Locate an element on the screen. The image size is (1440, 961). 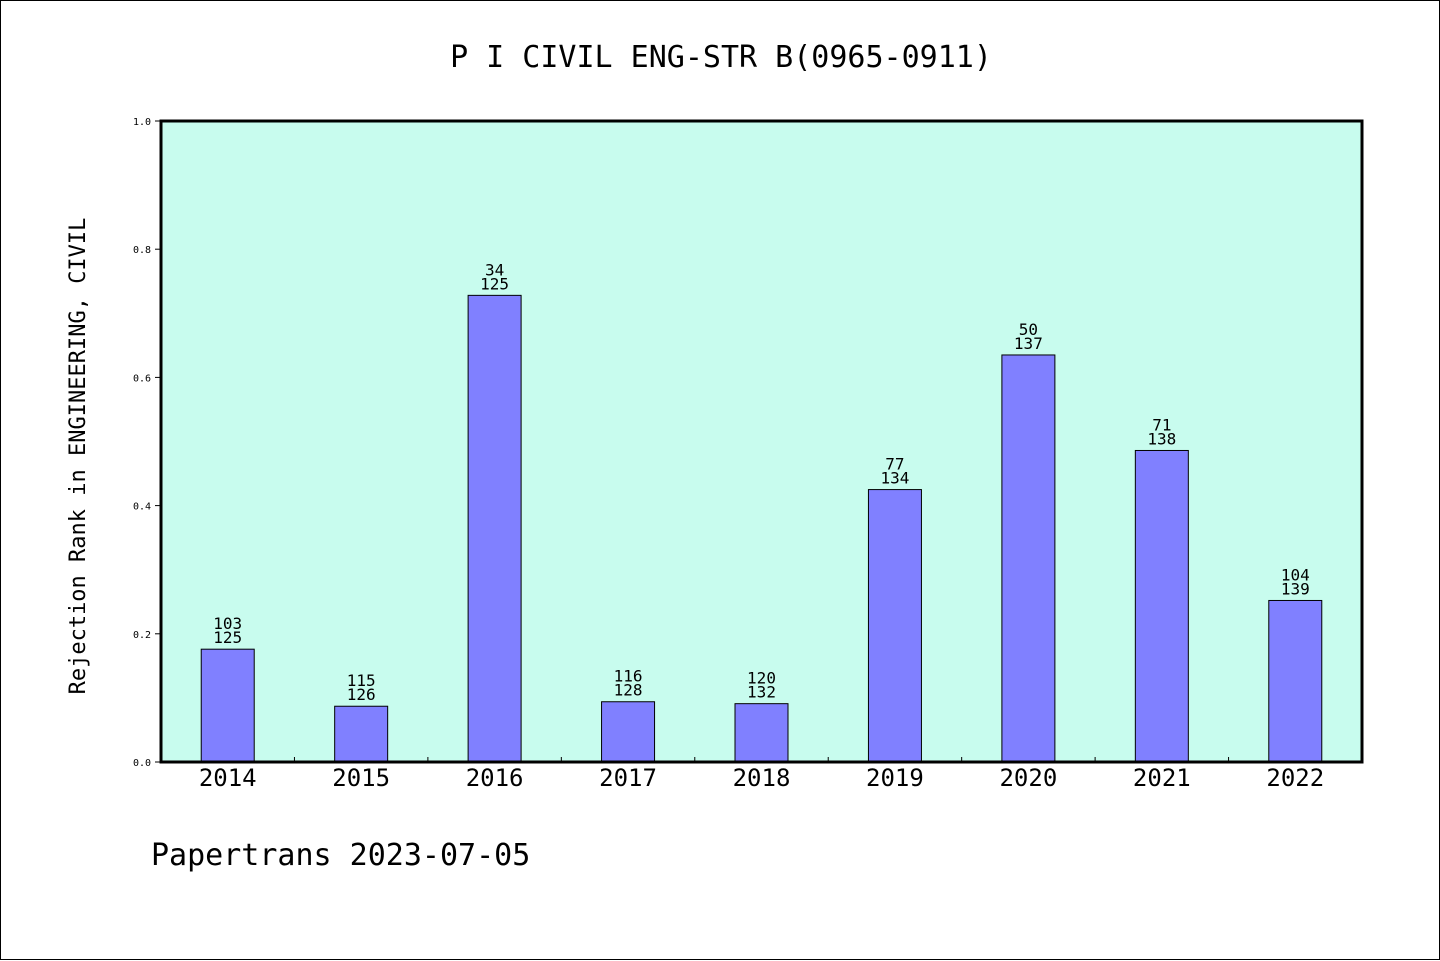
bar-label-bottom-2017: 128 is located at coordinates (628, 690).